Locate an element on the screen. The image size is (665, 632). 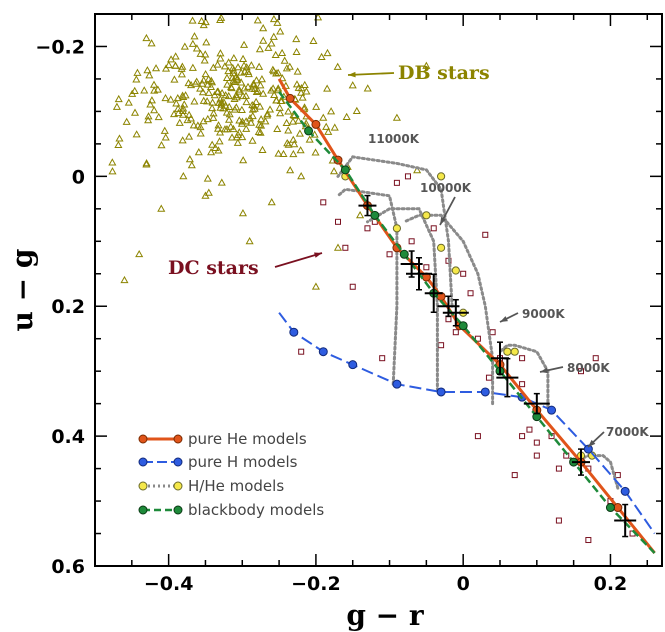
dc-stars-label: DC stars is located at coordinates (213, 268).